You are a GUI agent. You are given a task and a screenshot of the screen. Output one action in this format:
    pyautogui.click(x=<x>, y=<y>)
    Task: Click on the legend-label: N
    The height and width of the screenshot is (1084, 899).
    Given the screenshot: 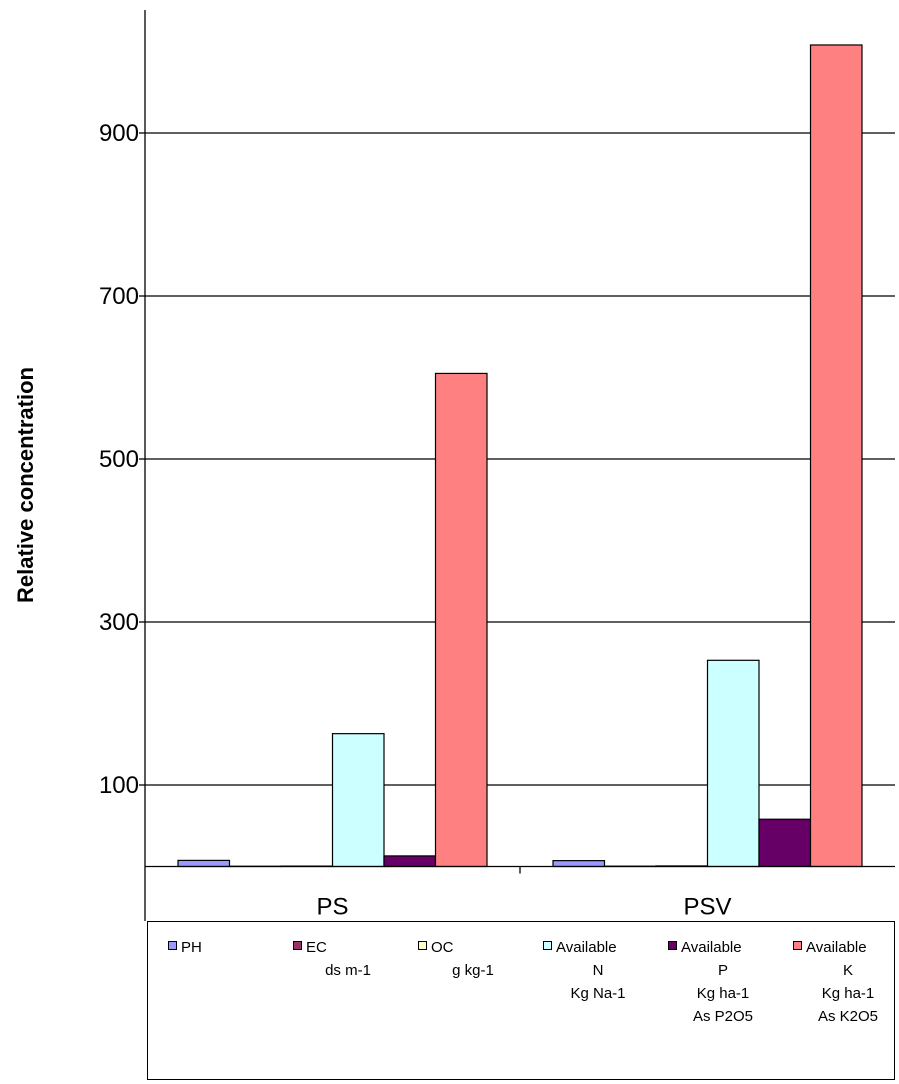 What is the action you would take?
    pyautogui.click(x=598, y=970)
    